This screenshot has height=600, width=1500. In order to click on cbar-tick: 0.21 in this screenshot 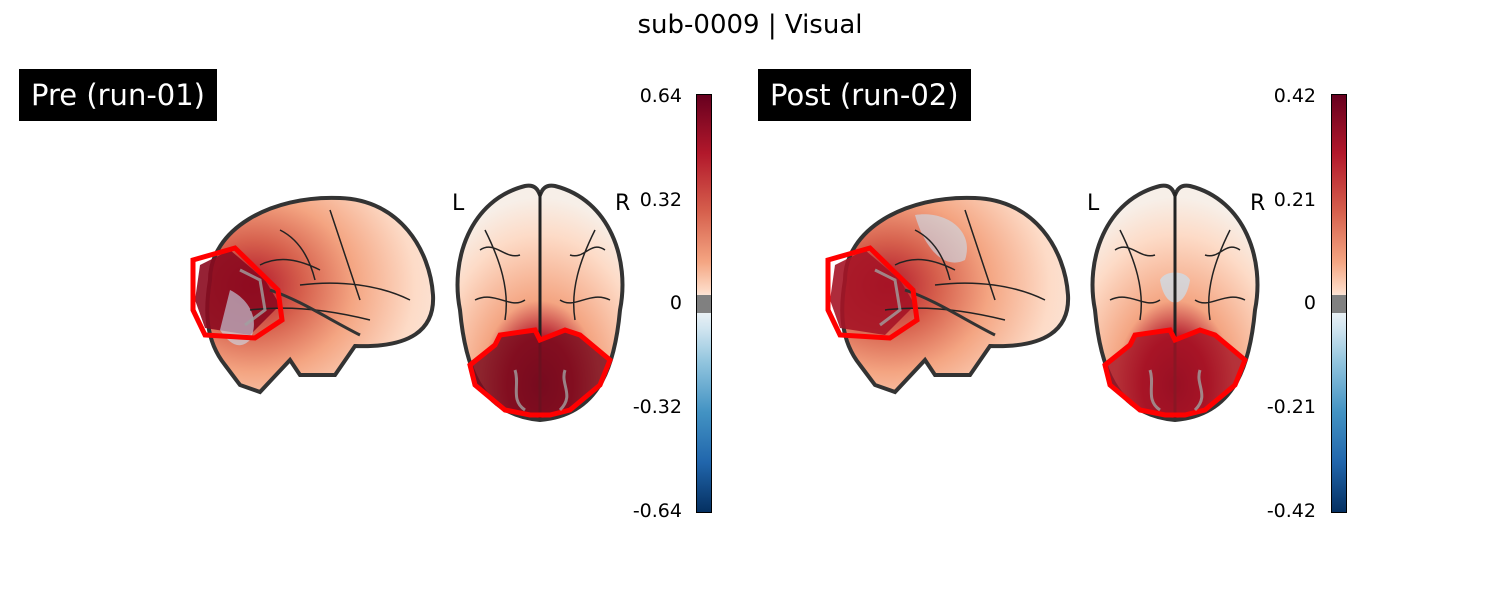, I will do `click(1294, 200)`.